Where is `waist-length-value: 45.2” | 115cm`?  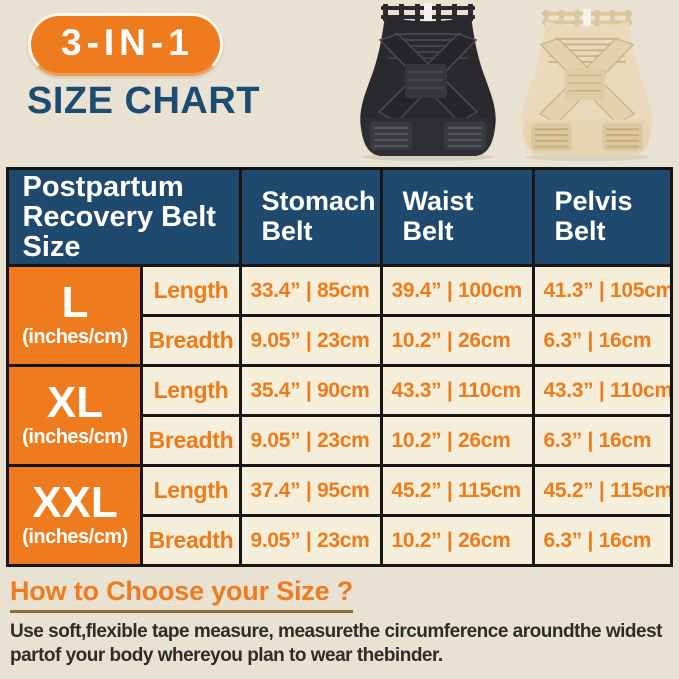 waist-length-value: 45.2” | 115cm is located at coordinates (457, 490).